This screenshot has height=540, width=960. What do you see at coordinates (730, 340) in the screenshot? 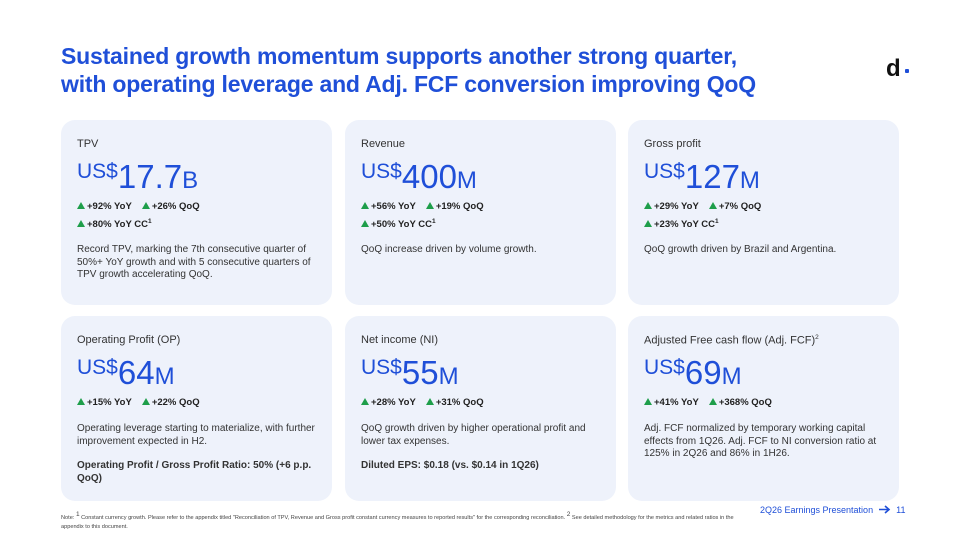
I see `card-label-text: Adjusted Free cash flow (Adj. FCF)` at bounding box center [730, 340].